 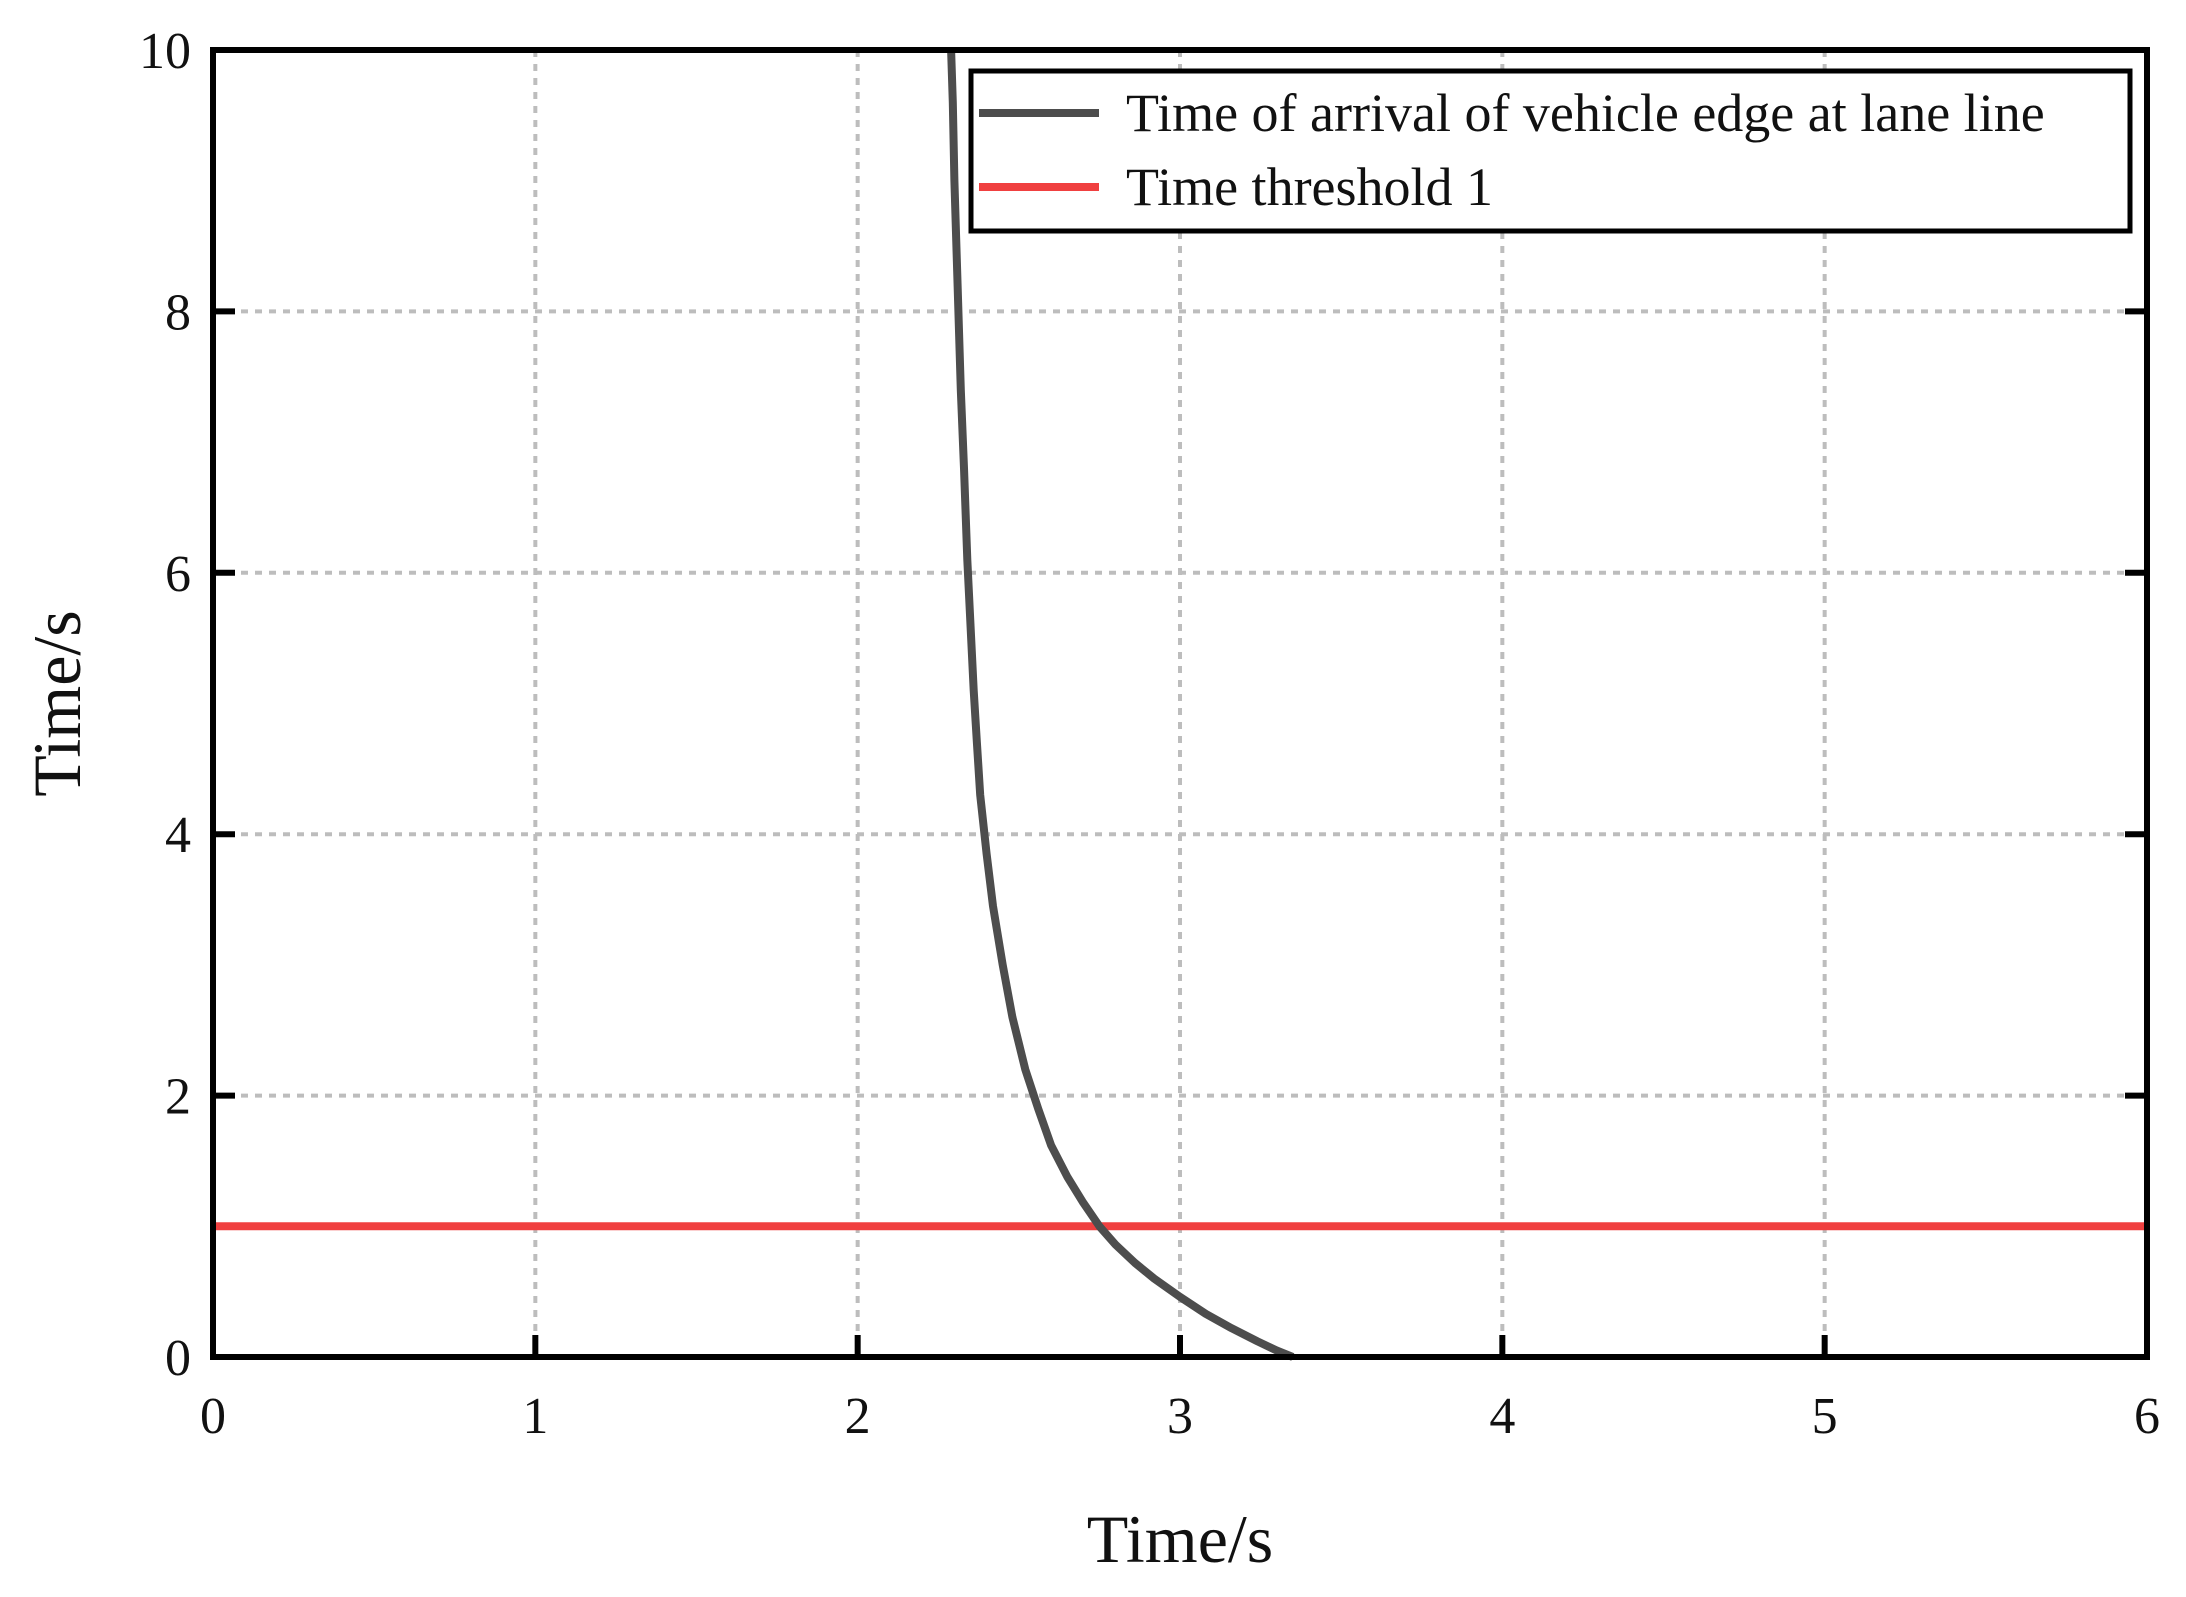 I want to click on legend-label: Time threshold 1, so click(x=1309, y=187).